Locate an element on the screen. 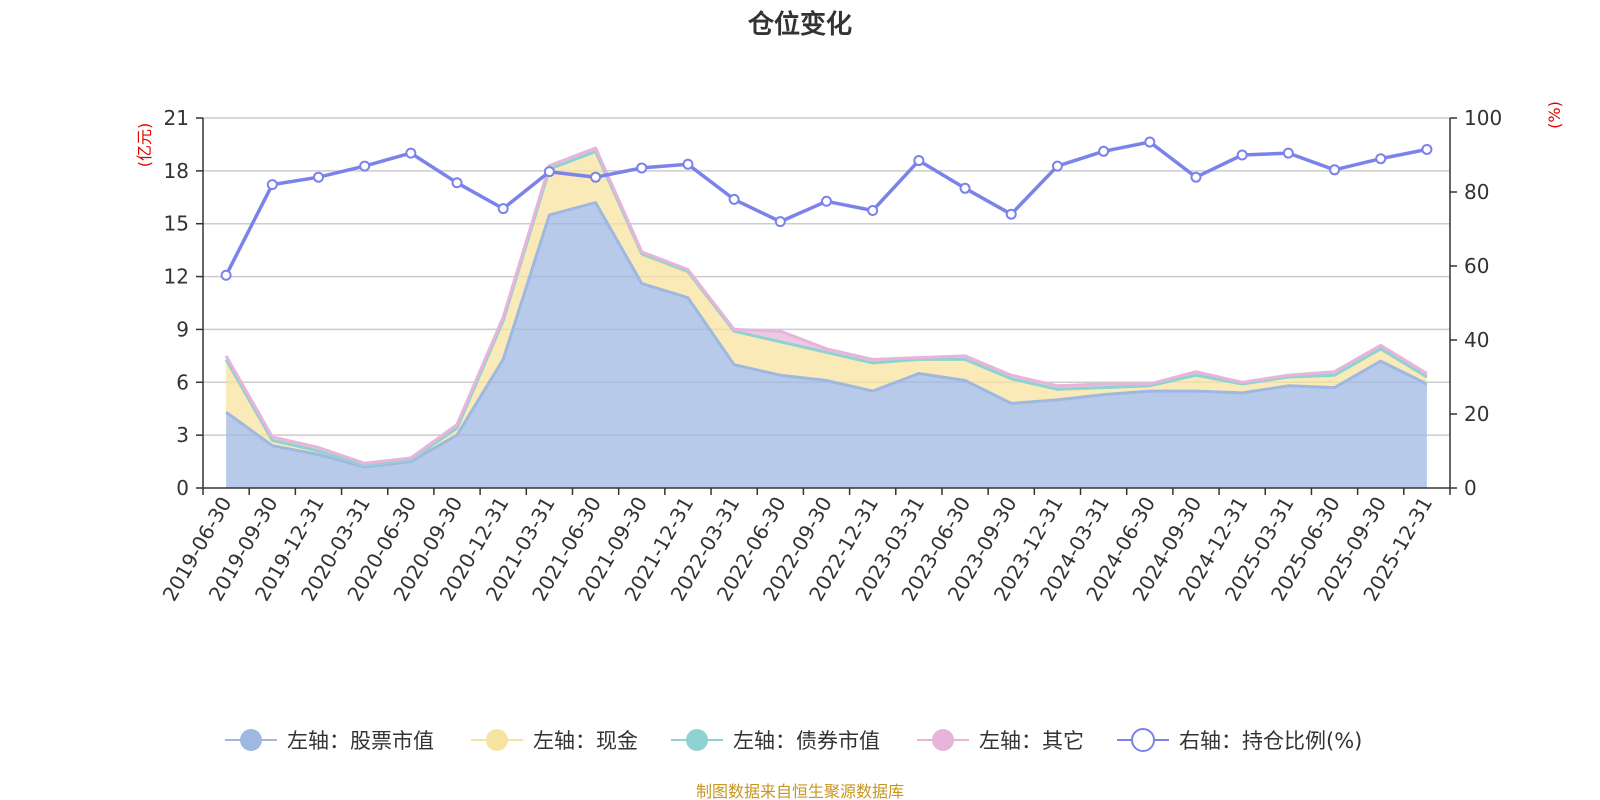  right-tick-label: 40 is located at coordinates (1476, 340).